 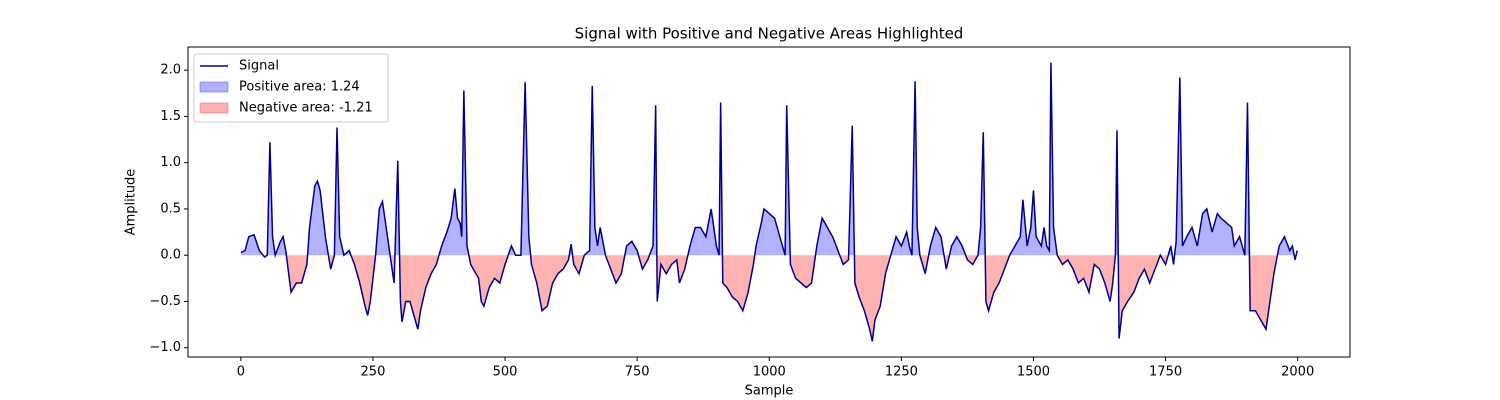 I want to click on x-tick-label: 1250, so click(x=901, y=372).